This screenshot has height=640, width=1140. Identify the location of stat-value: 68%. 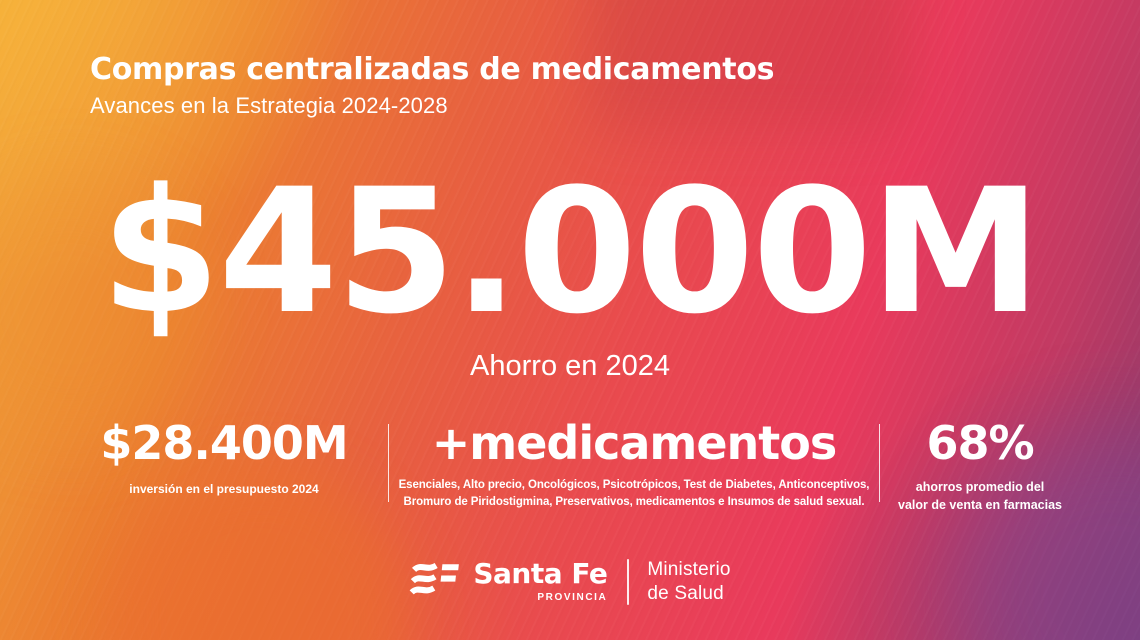
(980, 443).